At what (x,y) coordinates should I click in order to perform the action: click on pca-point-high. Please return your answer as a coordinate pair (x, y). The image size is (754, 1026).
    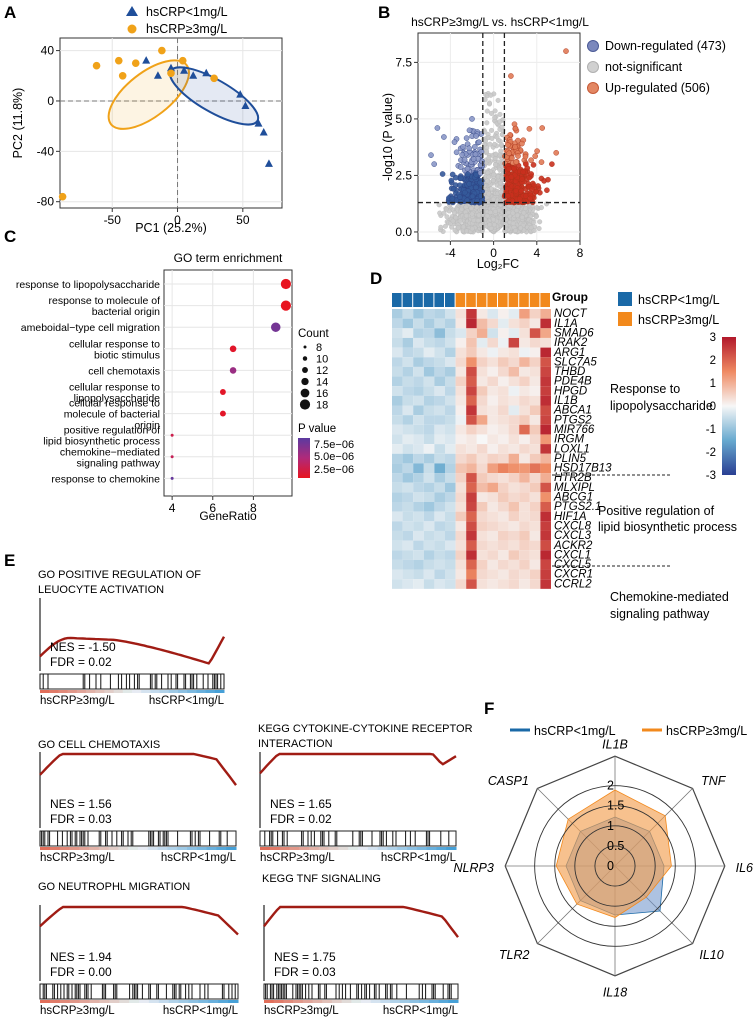
    Looking at the image, I should click on (214, 78).